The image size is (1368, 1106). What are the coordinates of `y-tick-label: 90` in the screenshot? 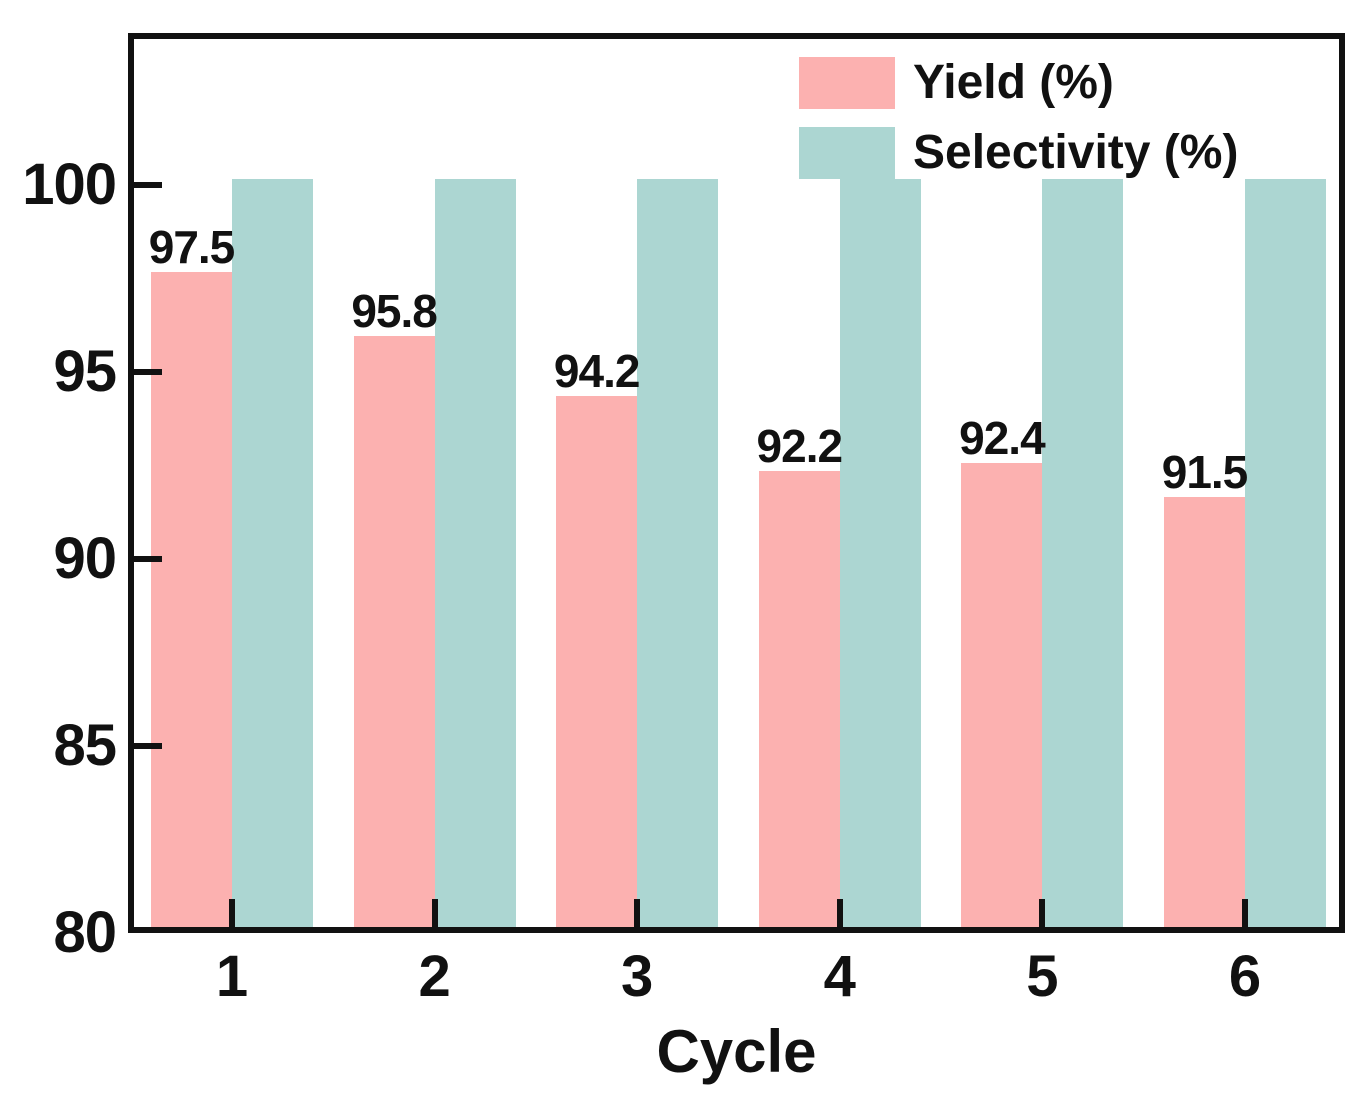 It's located at (85, 558).